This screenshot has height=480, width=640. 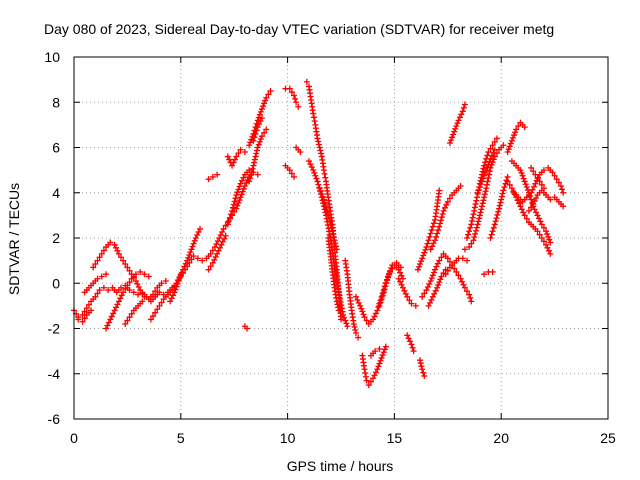 What do you see at coordinates (501, 438) in the screenshot?
I see `x-tick-label: 20` at bounding box center [501, 438].